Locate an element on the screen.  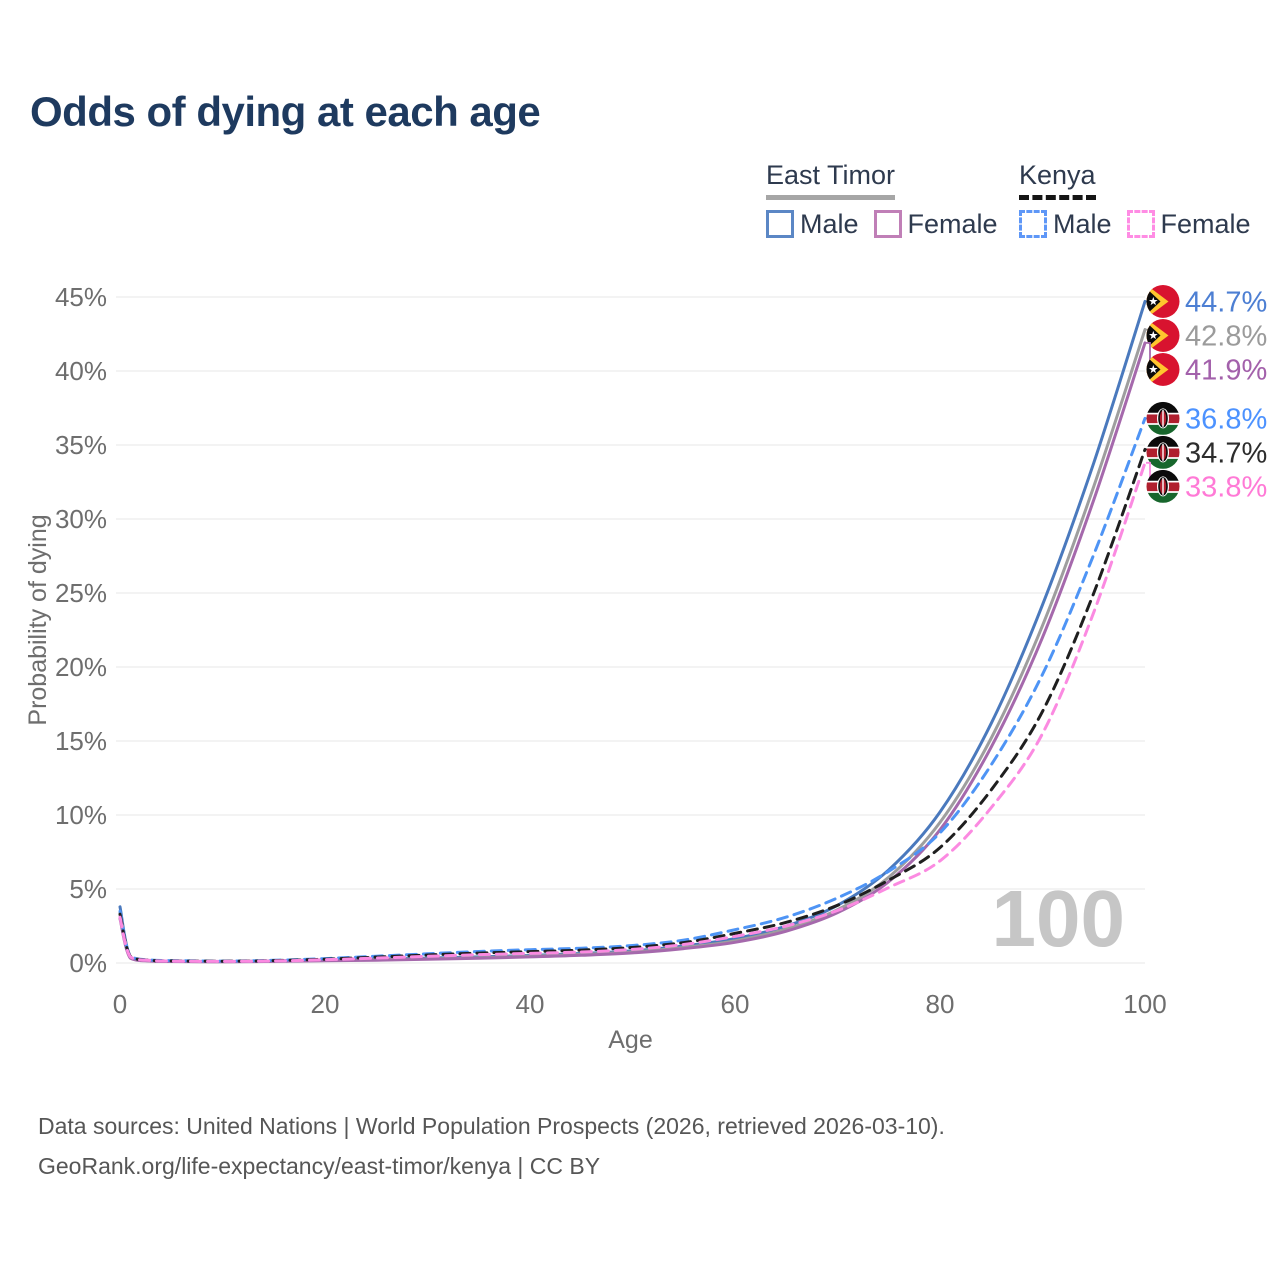
legend-row-kenya: Male Female is located at coordinates (1135, 224).